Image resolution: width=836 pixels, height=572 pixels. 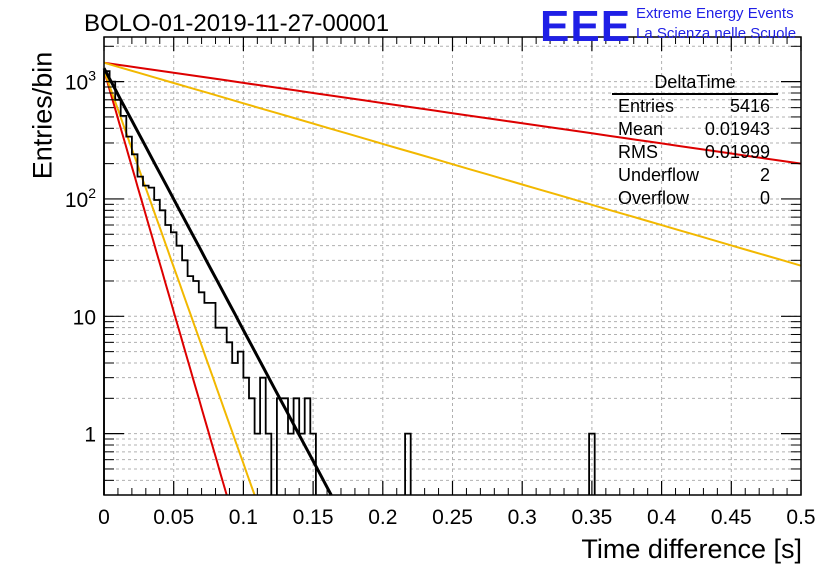 I want to click on chart-title: BOLO-01-2019-11-27-00001, so click(x=237, y=23).